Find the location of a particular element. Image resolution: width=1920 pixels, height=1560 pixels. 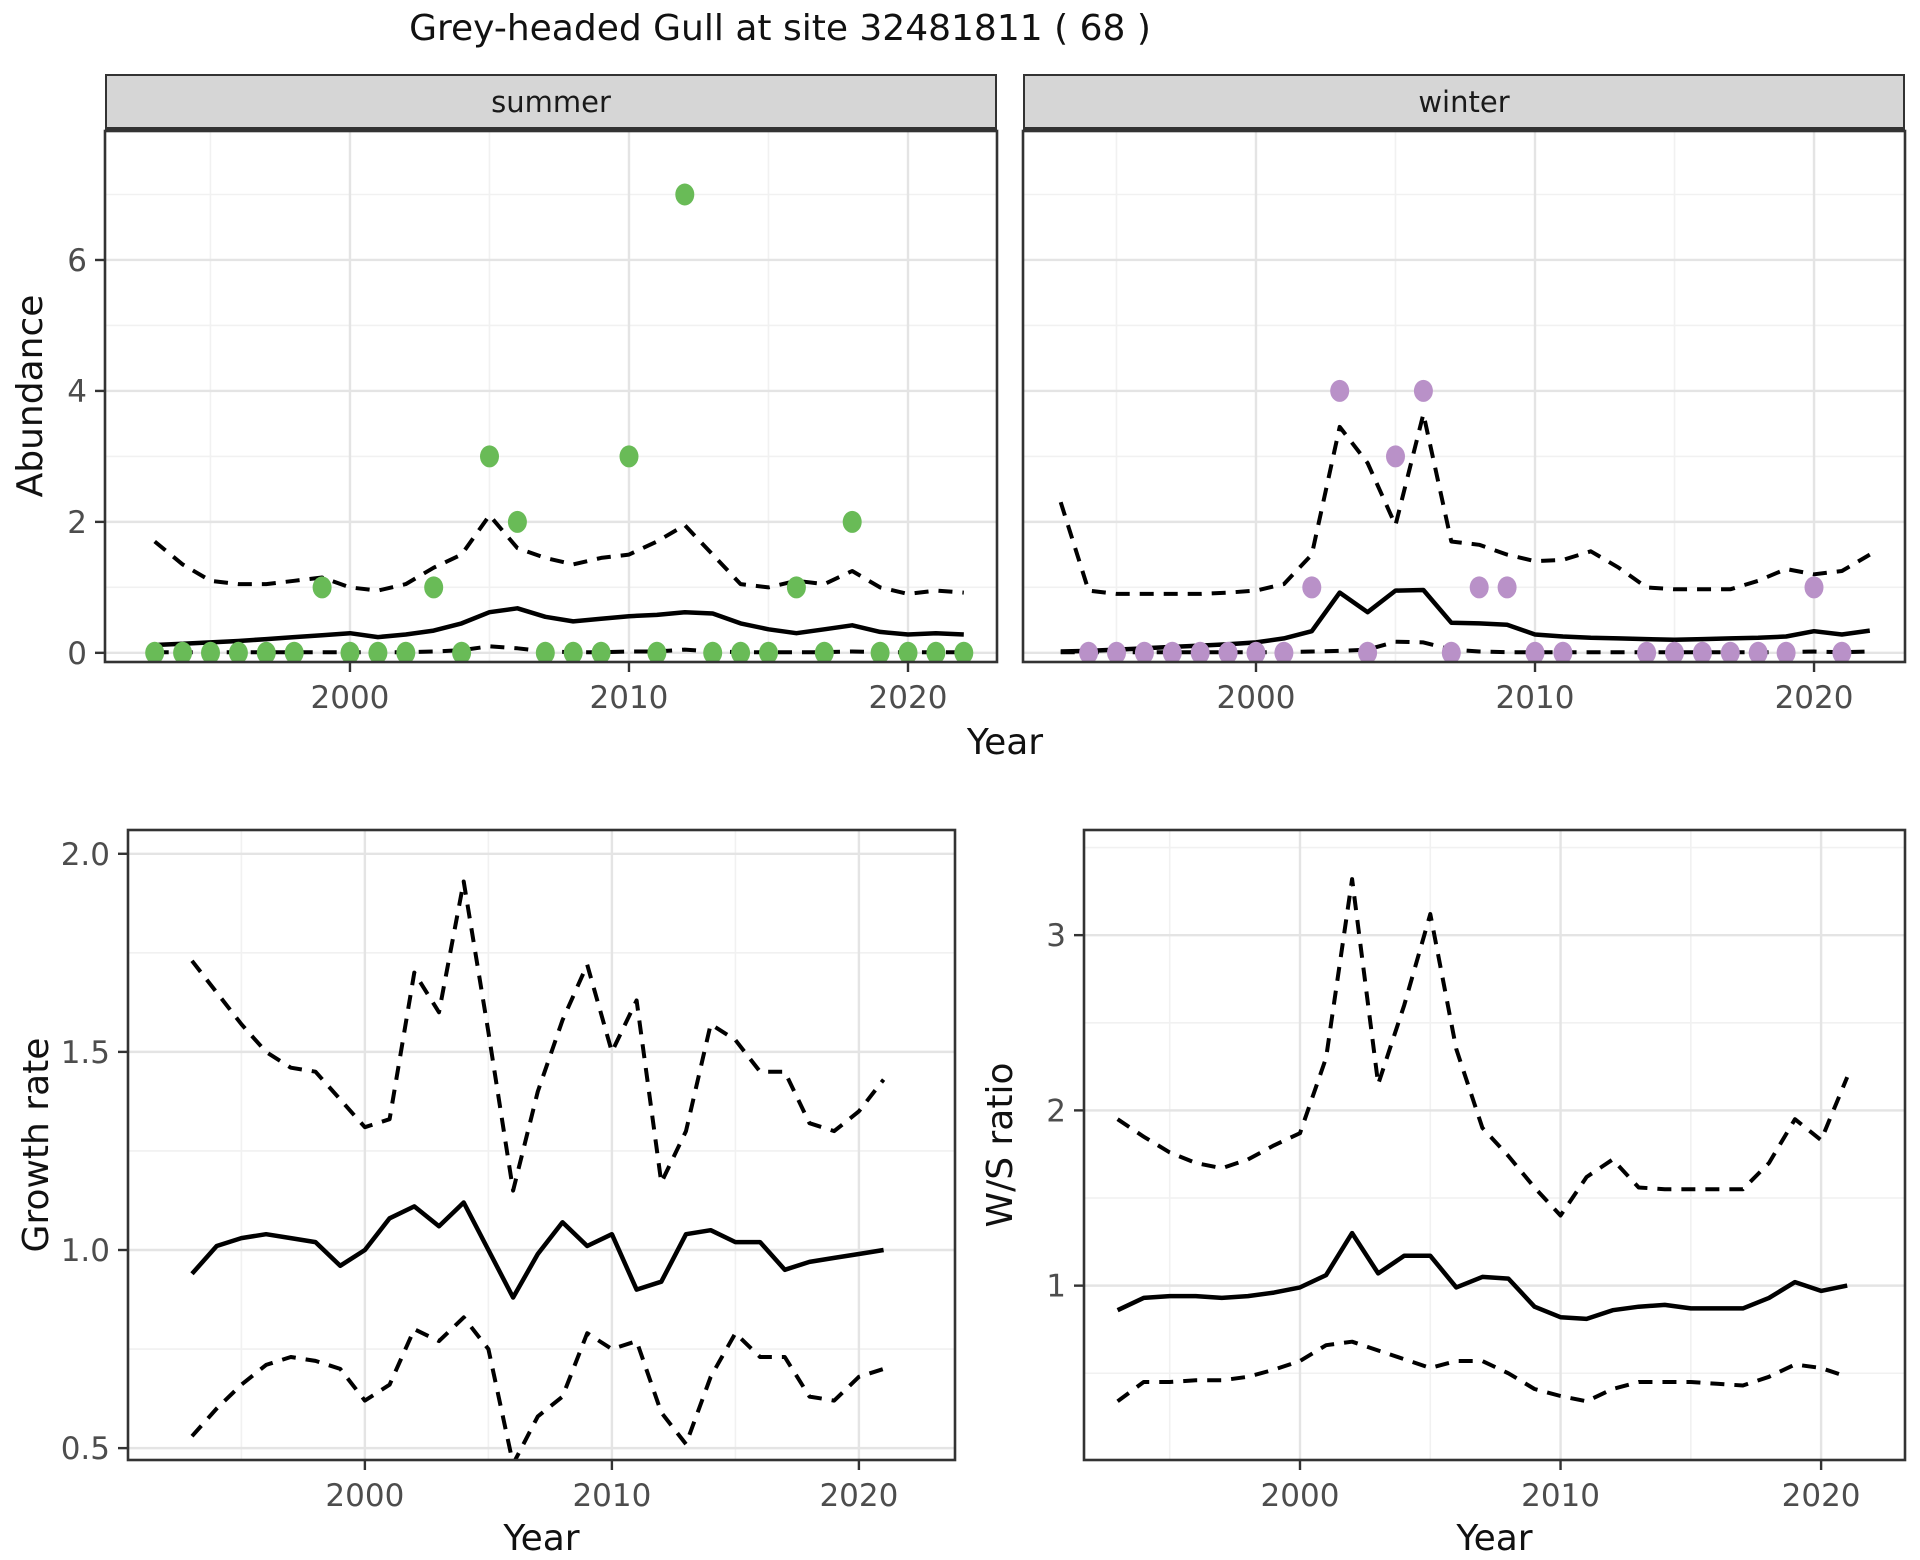

svg-text: 1.5 is located at coordinates (85, 1053).